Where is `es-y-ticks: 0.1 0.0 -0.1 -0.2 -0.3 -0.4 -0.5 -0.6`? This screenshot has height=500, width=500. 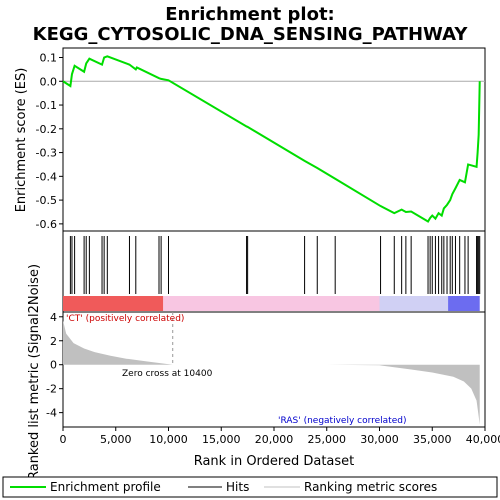 es-y-ticks: 0.1 0.0 -0.1 -0.2 -0.3 -0.4 -0.5 -0.6 is located at coordinates (49, 141).